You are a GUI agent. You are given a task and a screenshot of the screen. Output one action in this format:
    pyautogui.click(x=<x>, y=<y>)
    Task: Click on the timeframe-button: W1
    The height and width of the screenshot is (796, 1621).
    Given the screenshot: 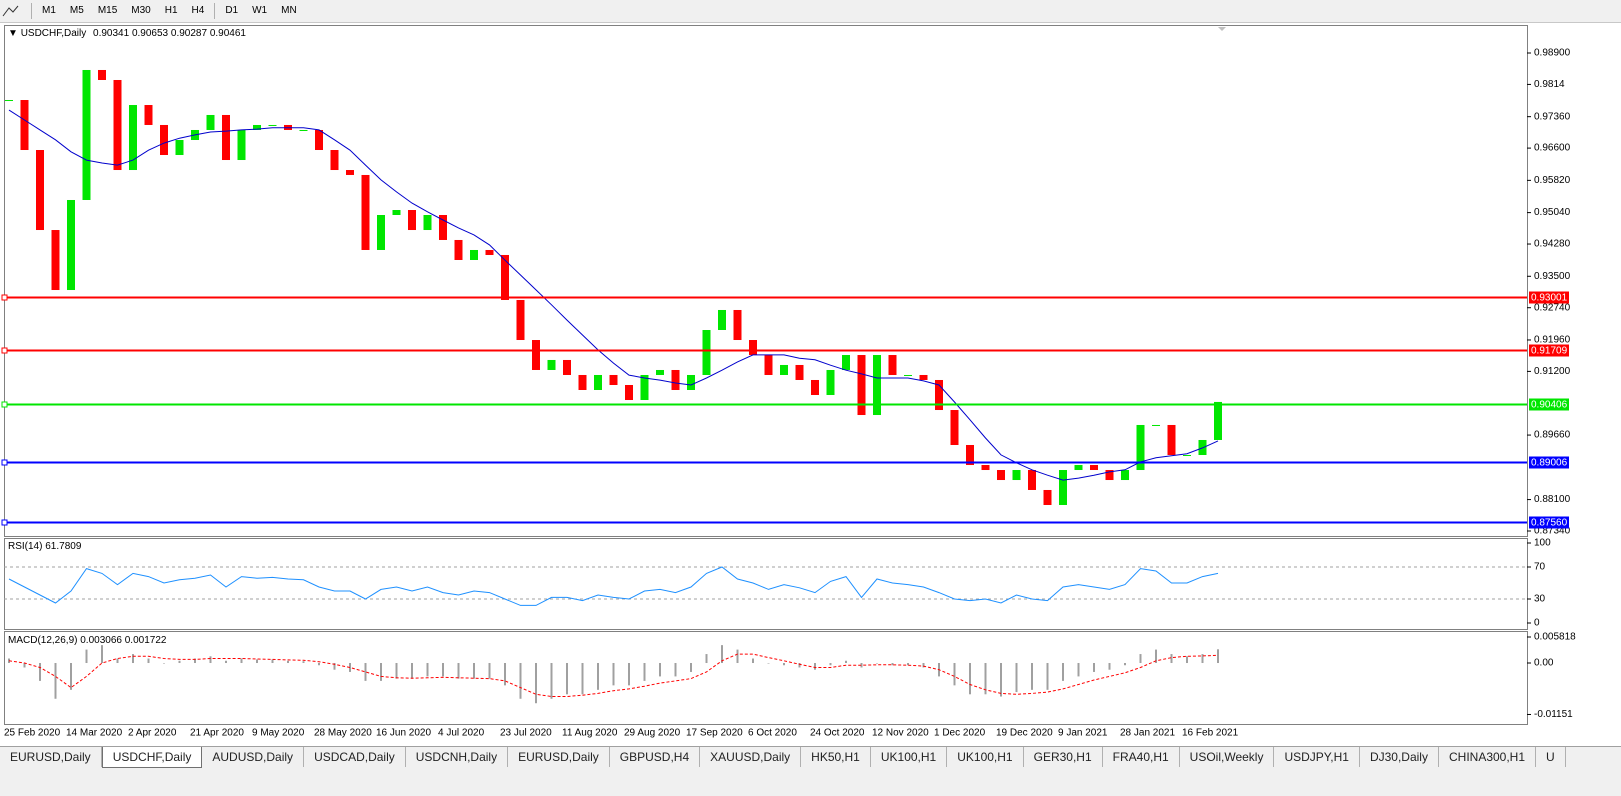 What is the action you would take?
    pyautogui.click(x=260, y=10)
    